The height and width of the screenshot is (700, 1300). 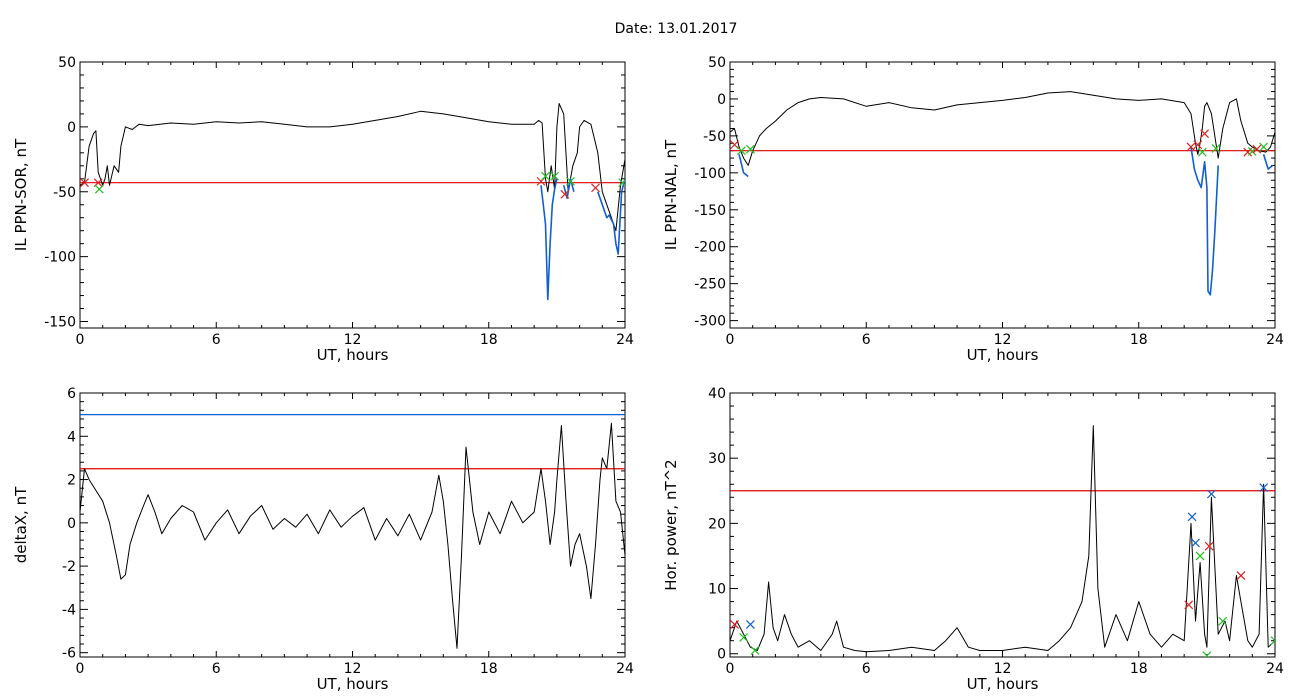 I want to click on y-axis-label: IL PPN-SOR, nT, so click(x=21, y=194).